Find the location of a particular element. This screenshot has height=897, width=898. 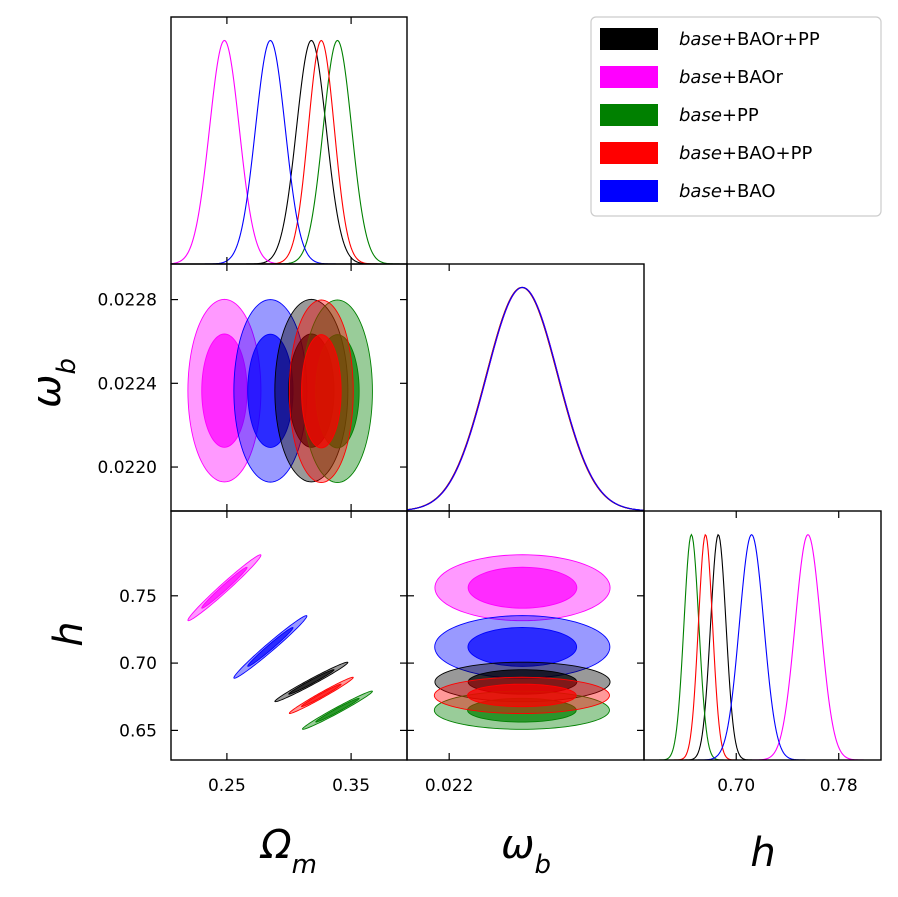

marginal-om is located at coordinates (289, 151).